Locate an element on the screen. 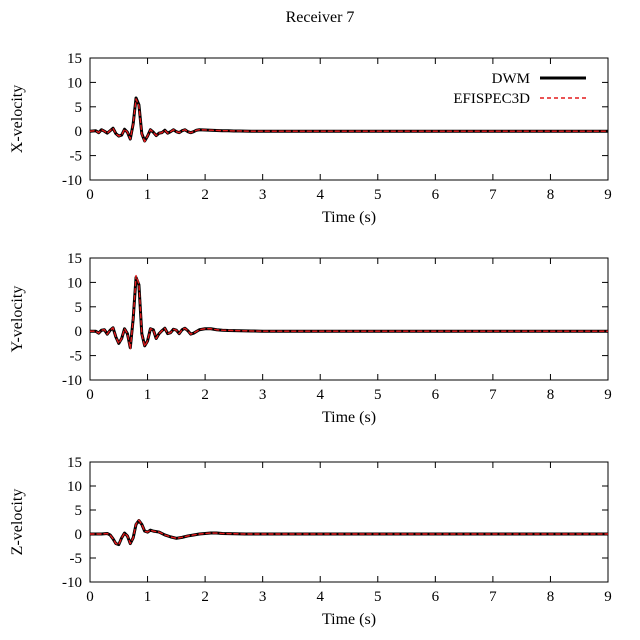 Image resolution: width=640 pixels, height=640 pixels. legend: DWM EFISPEC3D is located at coordinates (519, 89).